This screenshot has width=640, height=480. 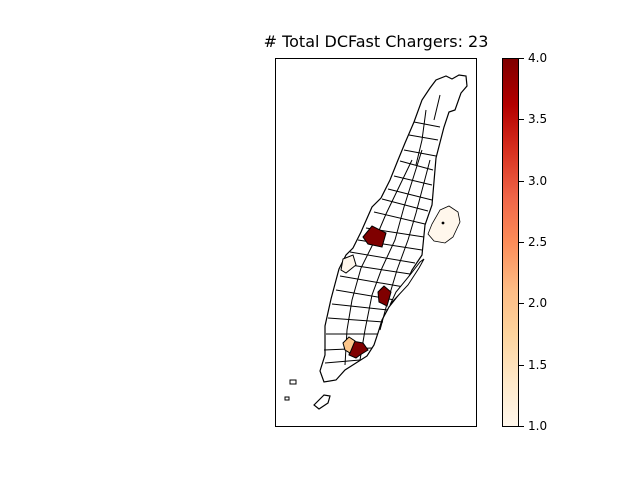 I want to click on roosevelt-island-zone, so click(x=444, y=224).